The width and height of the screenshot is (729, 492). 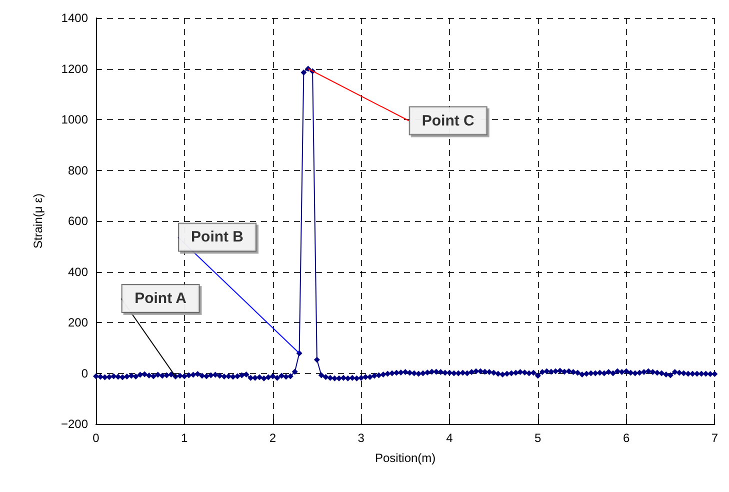 I want to click on x-tick-label: 0, so click(x=96, y=438).